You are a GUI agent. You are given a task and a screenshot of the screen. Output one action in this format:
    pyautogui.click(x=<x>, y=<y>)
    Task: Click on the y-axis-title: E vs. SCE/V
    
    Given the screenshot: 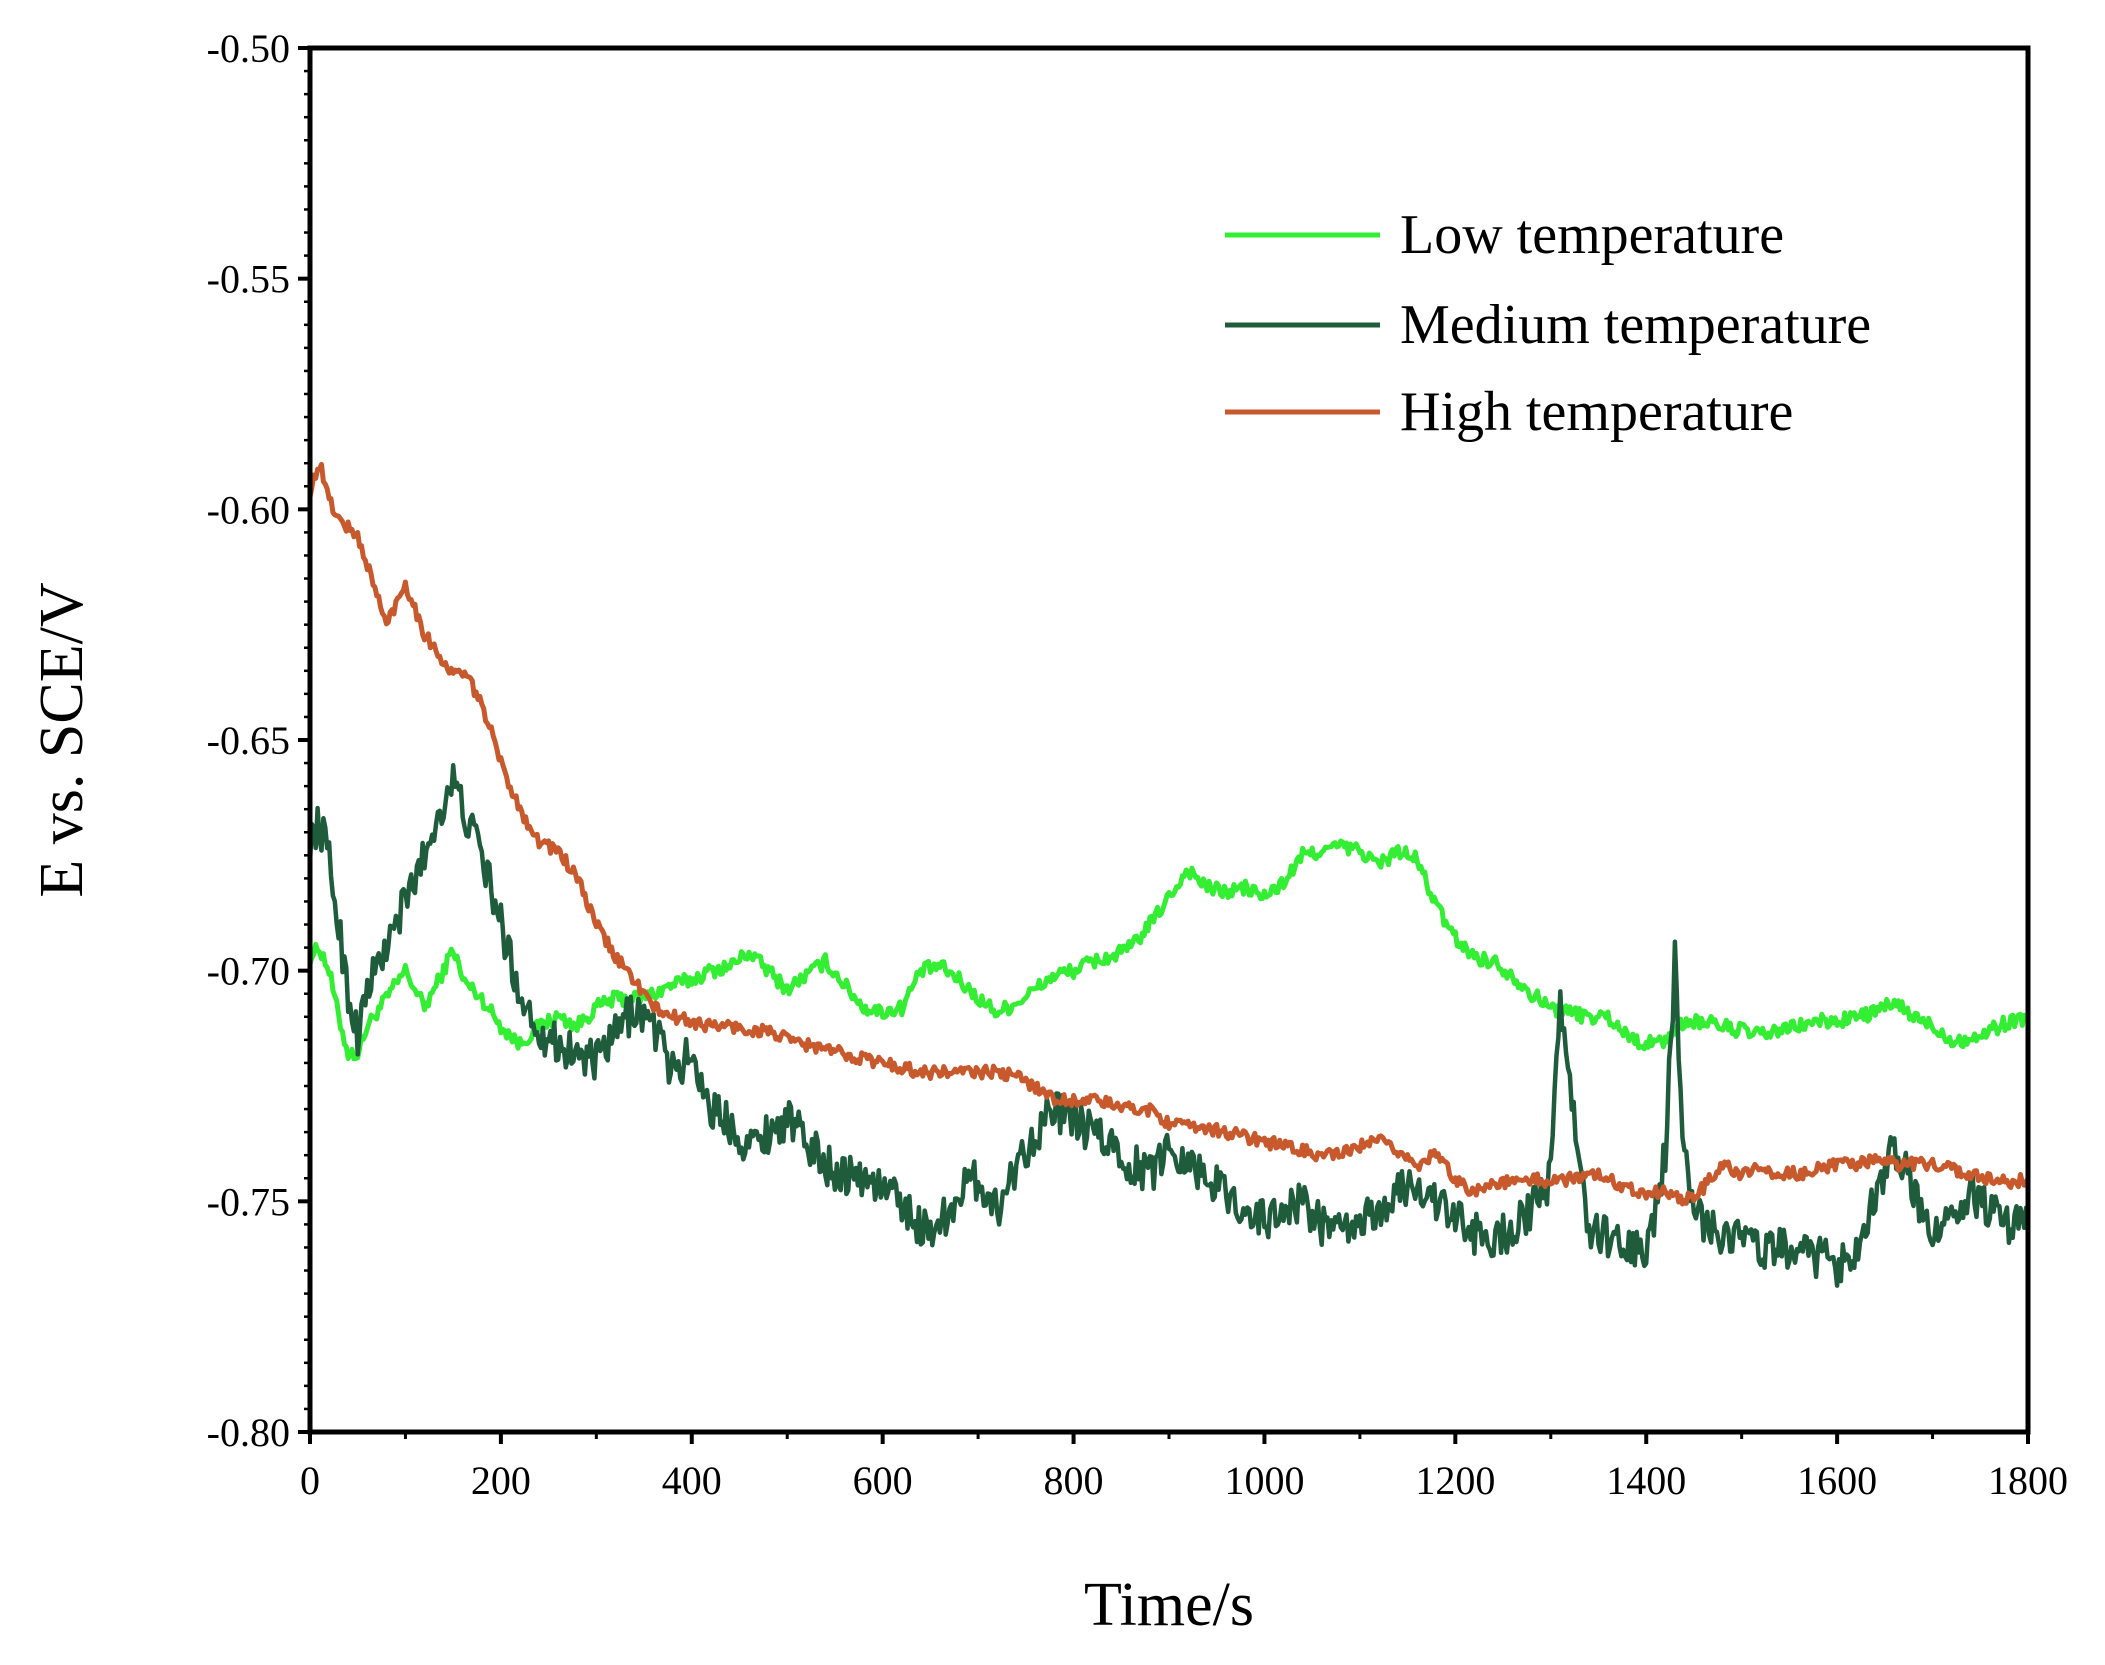 What is the action you would take?
    pyautogui.click(x=62, y=739)
    